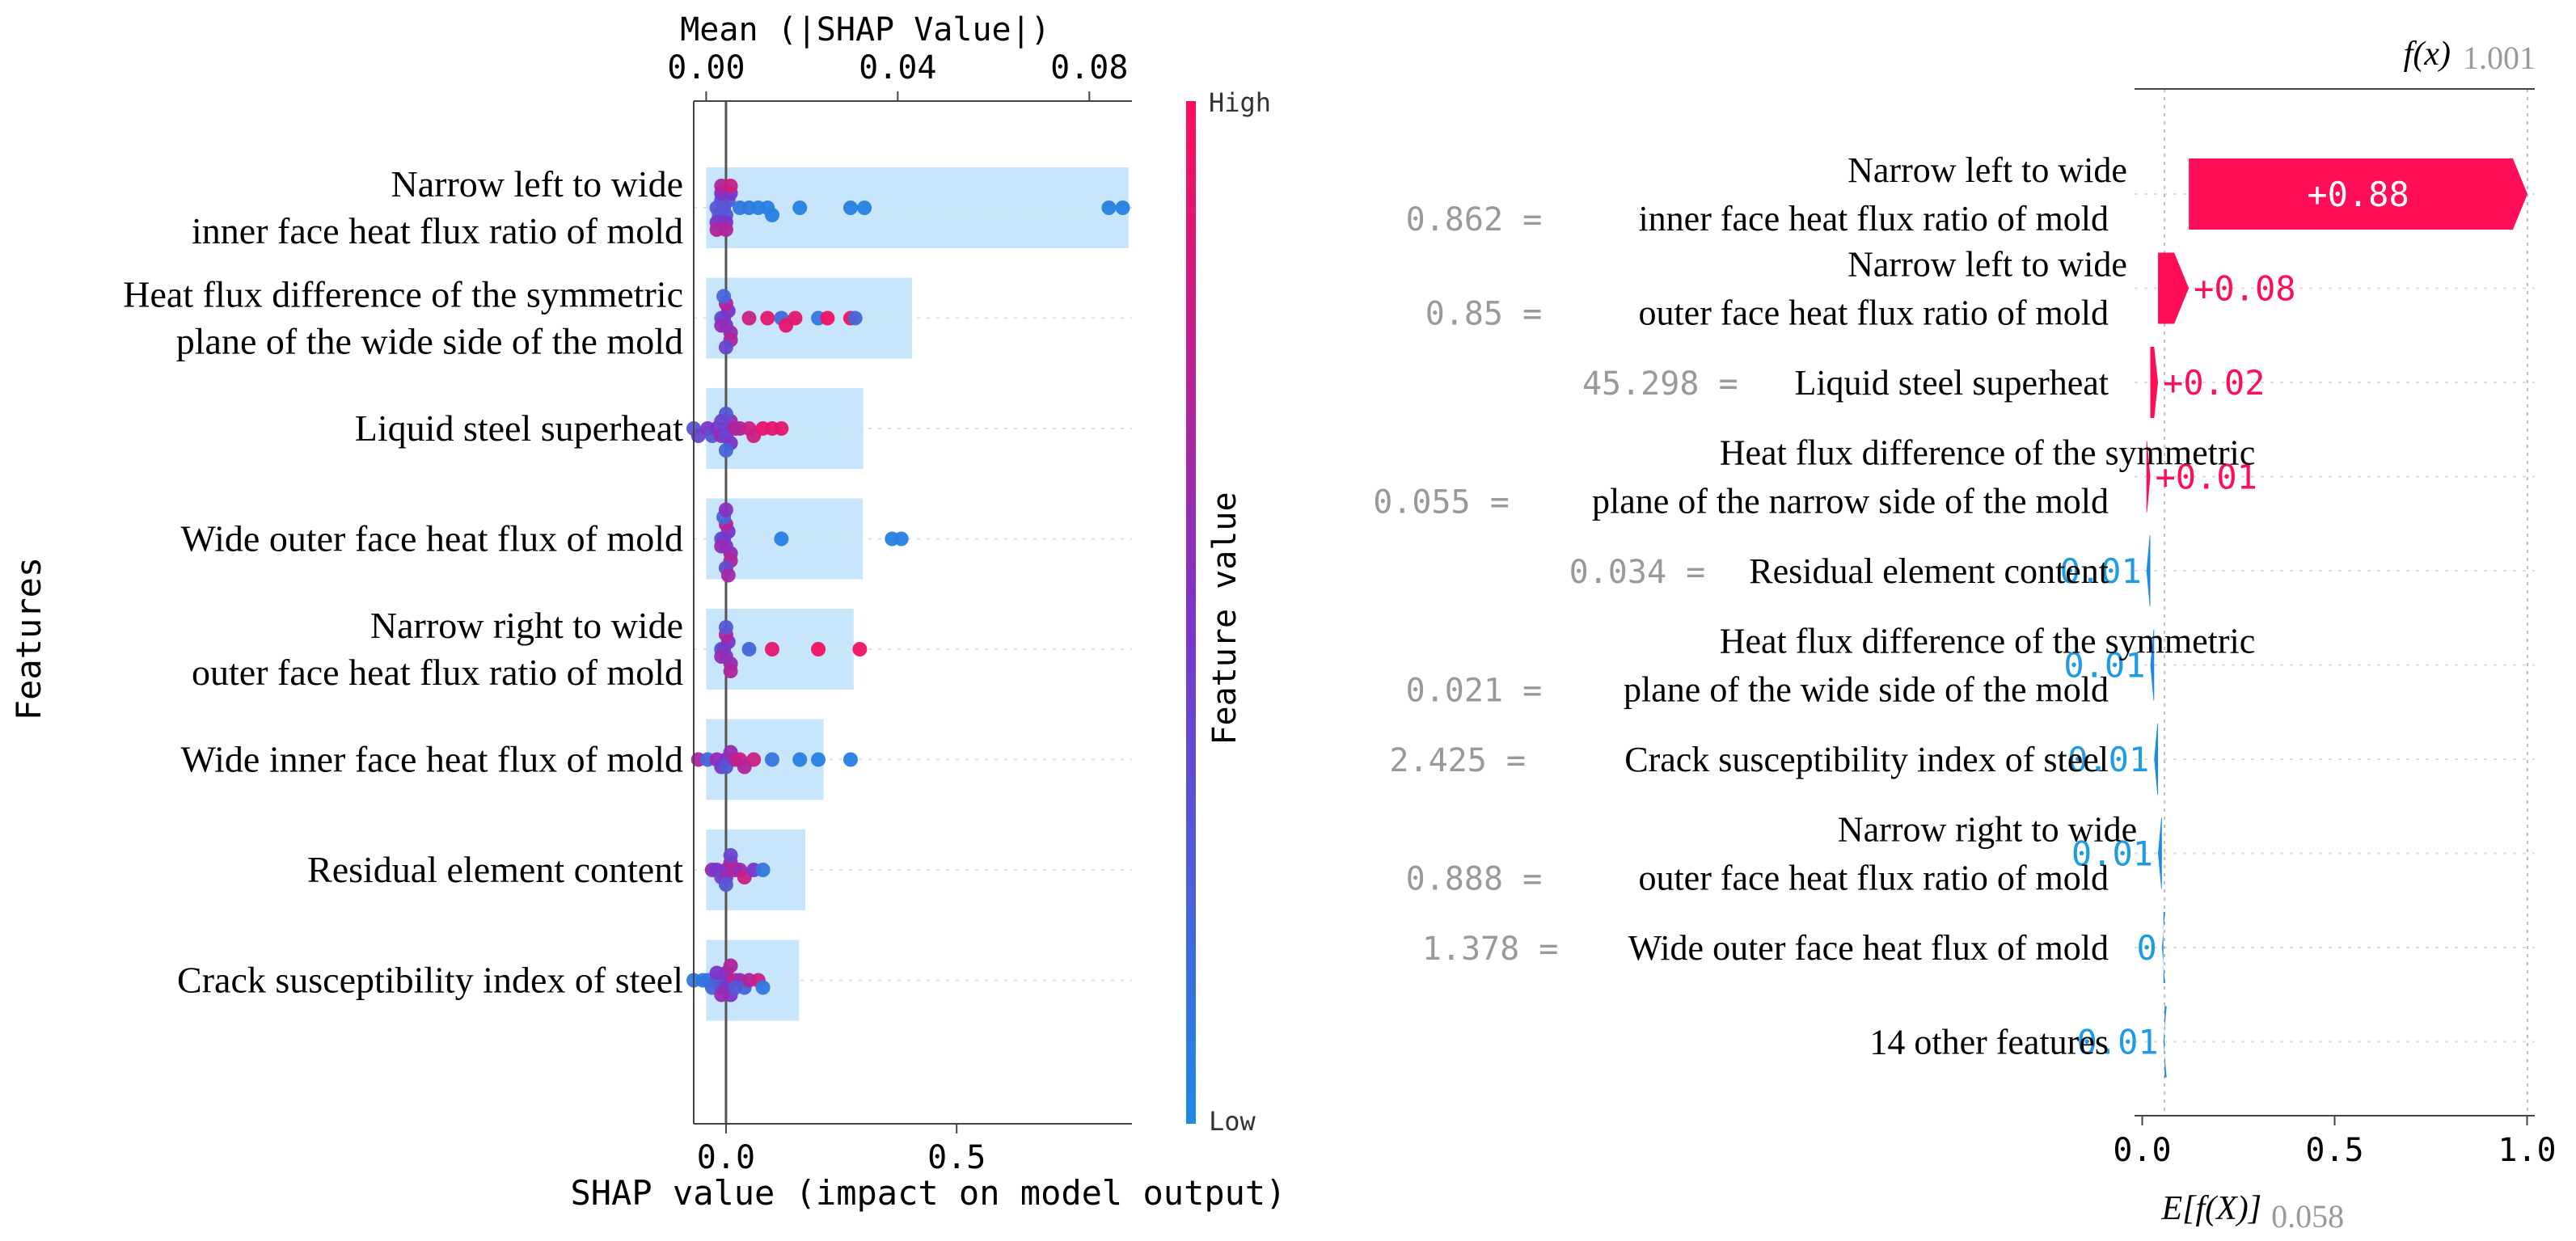 The height and width of the screenshot is (1241, 2576). Describe the element at coordinates (2206, 477) in the screenshot. I see `contribution-label: +0.01` at that location.